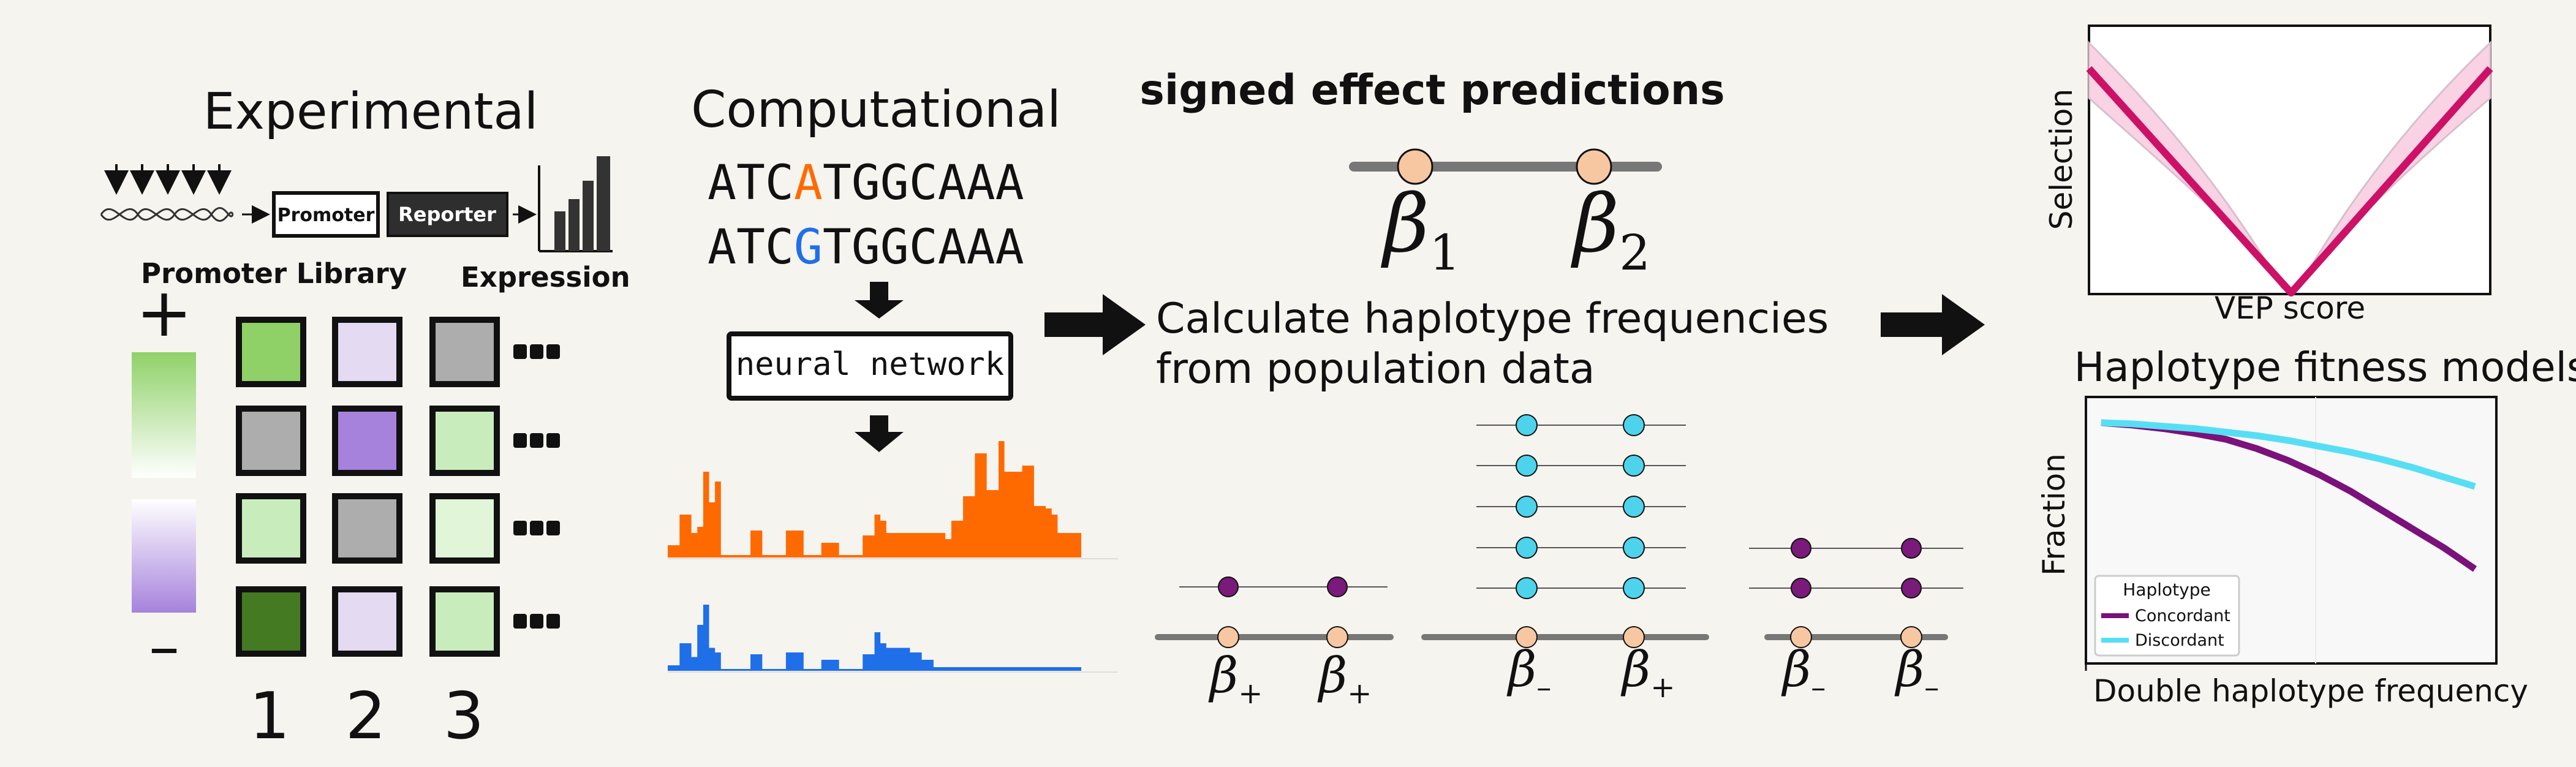 The height and width of the screenshot is (767, 2576). Describe the element at coordinates (1235, 679) in the screenshot. I see `beta-plus-label-a: β+` at that location.